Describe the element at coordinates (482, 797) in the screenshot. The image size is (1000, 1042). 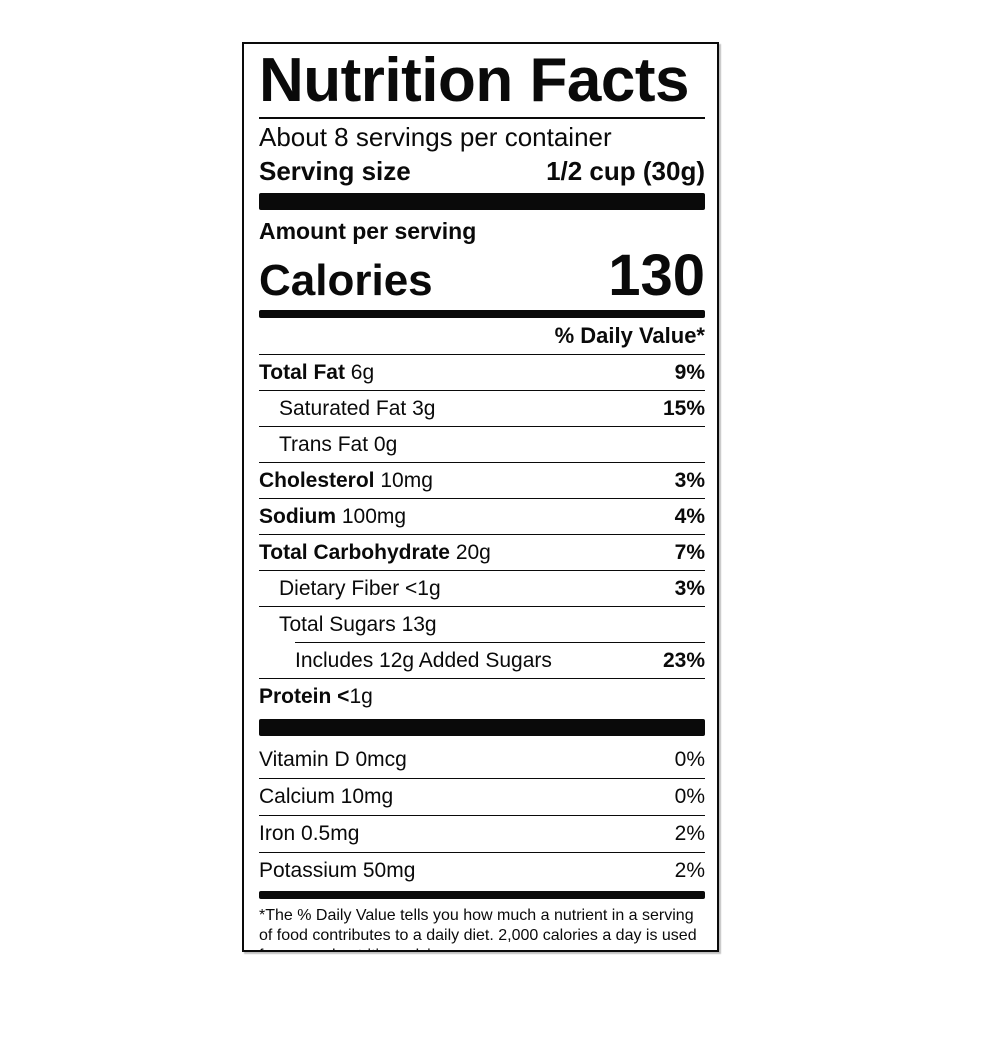
I see `micronutrient-row-calcium: Calcium 10mg 0%` at that location.